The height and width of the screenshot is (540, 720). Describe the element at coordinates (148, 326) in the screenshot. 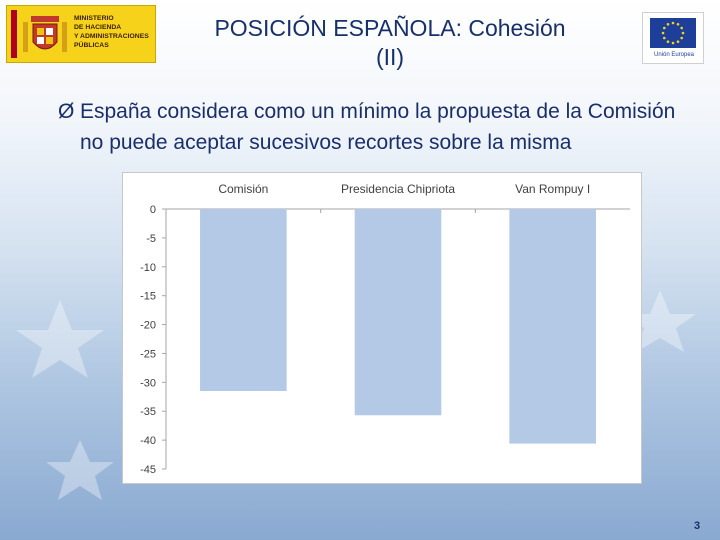

I see `y-tick-label: -20` at that location.